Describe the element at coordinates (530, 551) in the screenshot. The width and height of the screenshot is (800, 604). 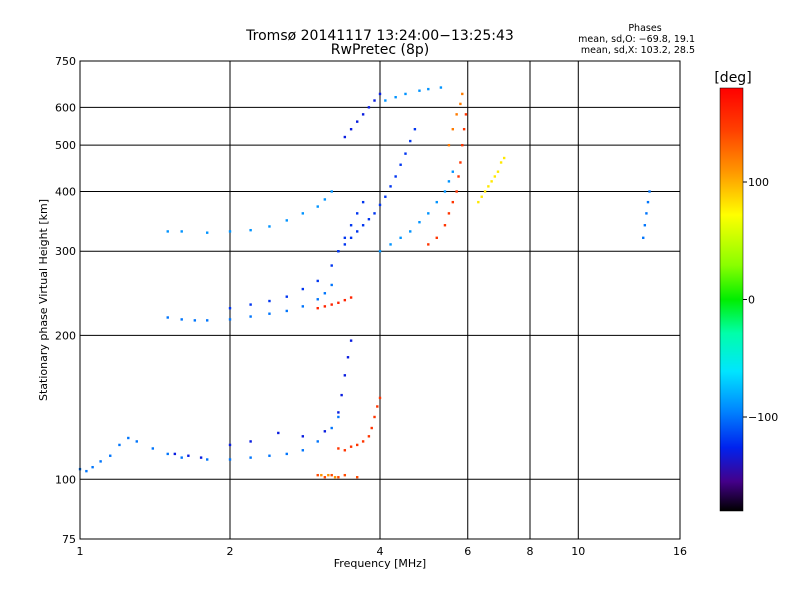
I see `x-tick-label: 8` at that location.